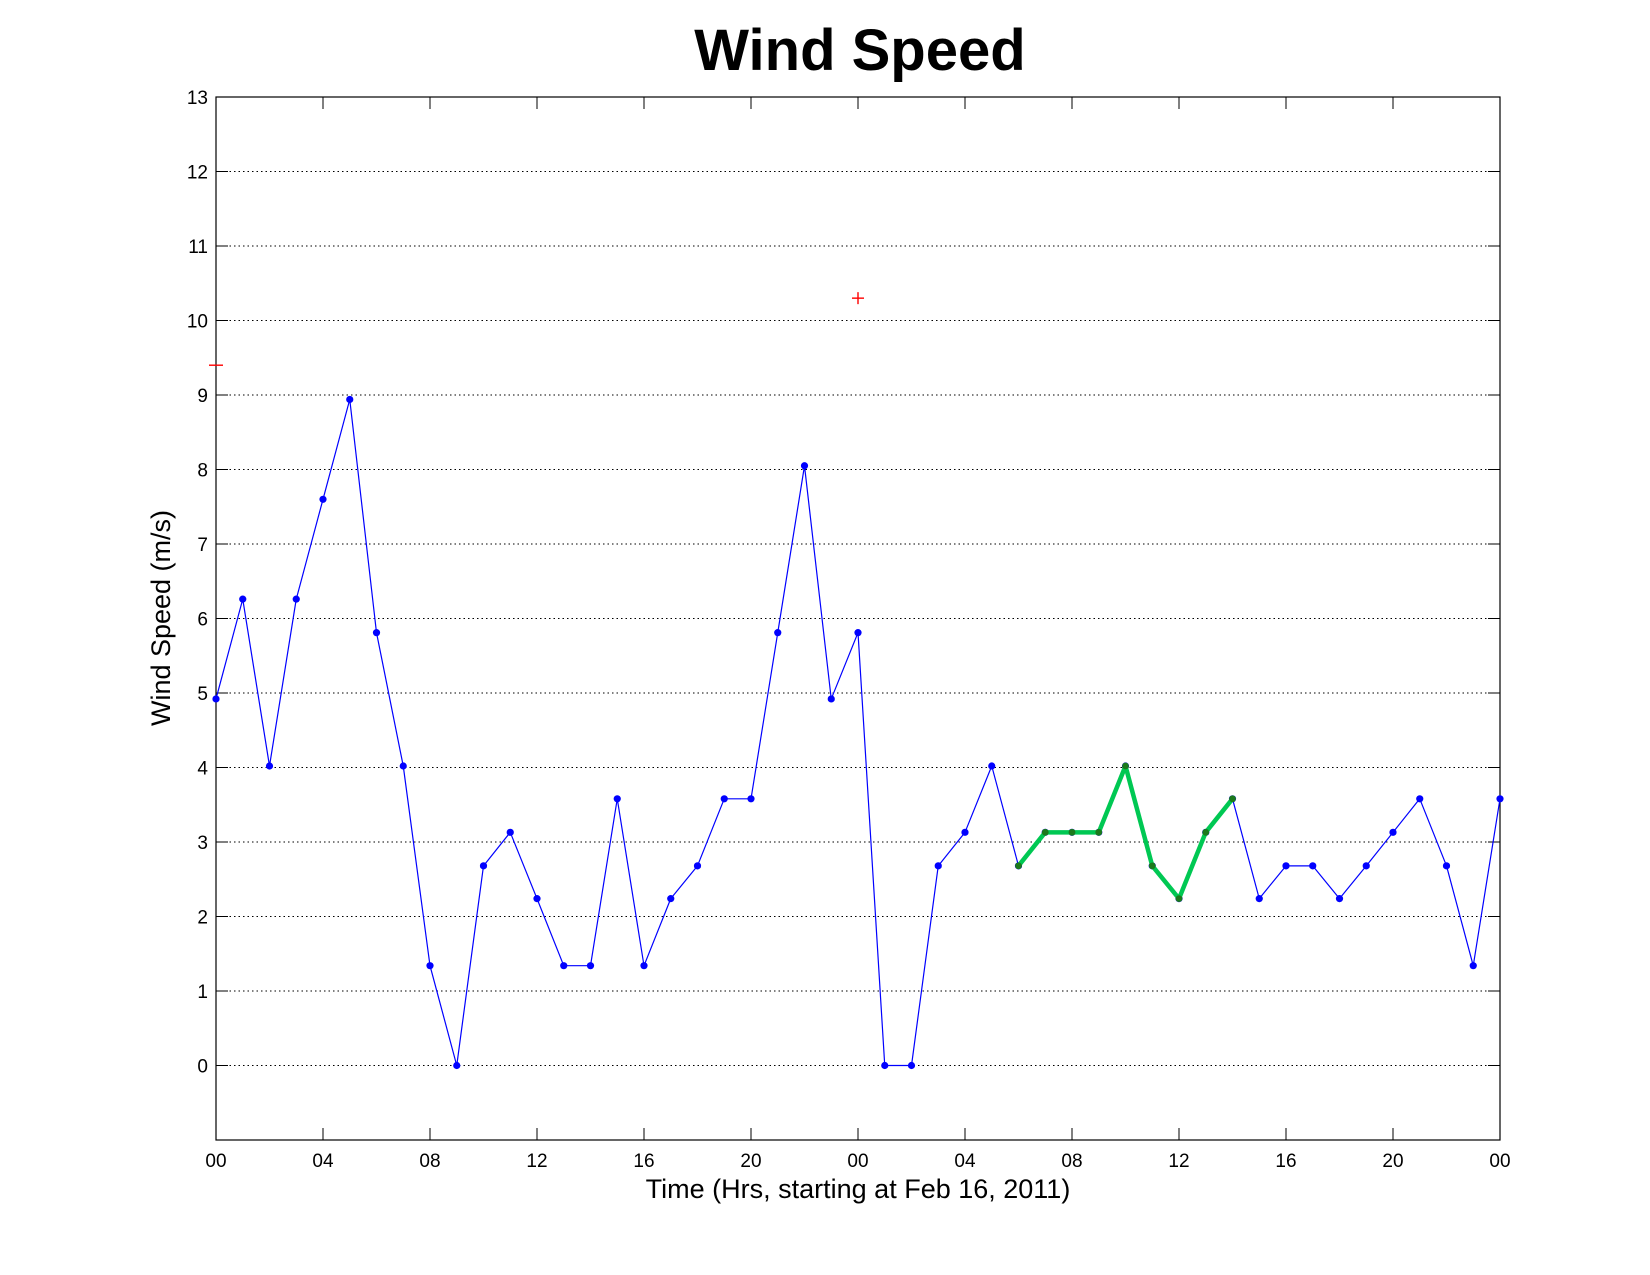 The width and height of the screenshot is (1650, 1275). I want to click on x-axis-label: Time (Hrs, starting at Feb 16, 2011), so click(858, 1189).